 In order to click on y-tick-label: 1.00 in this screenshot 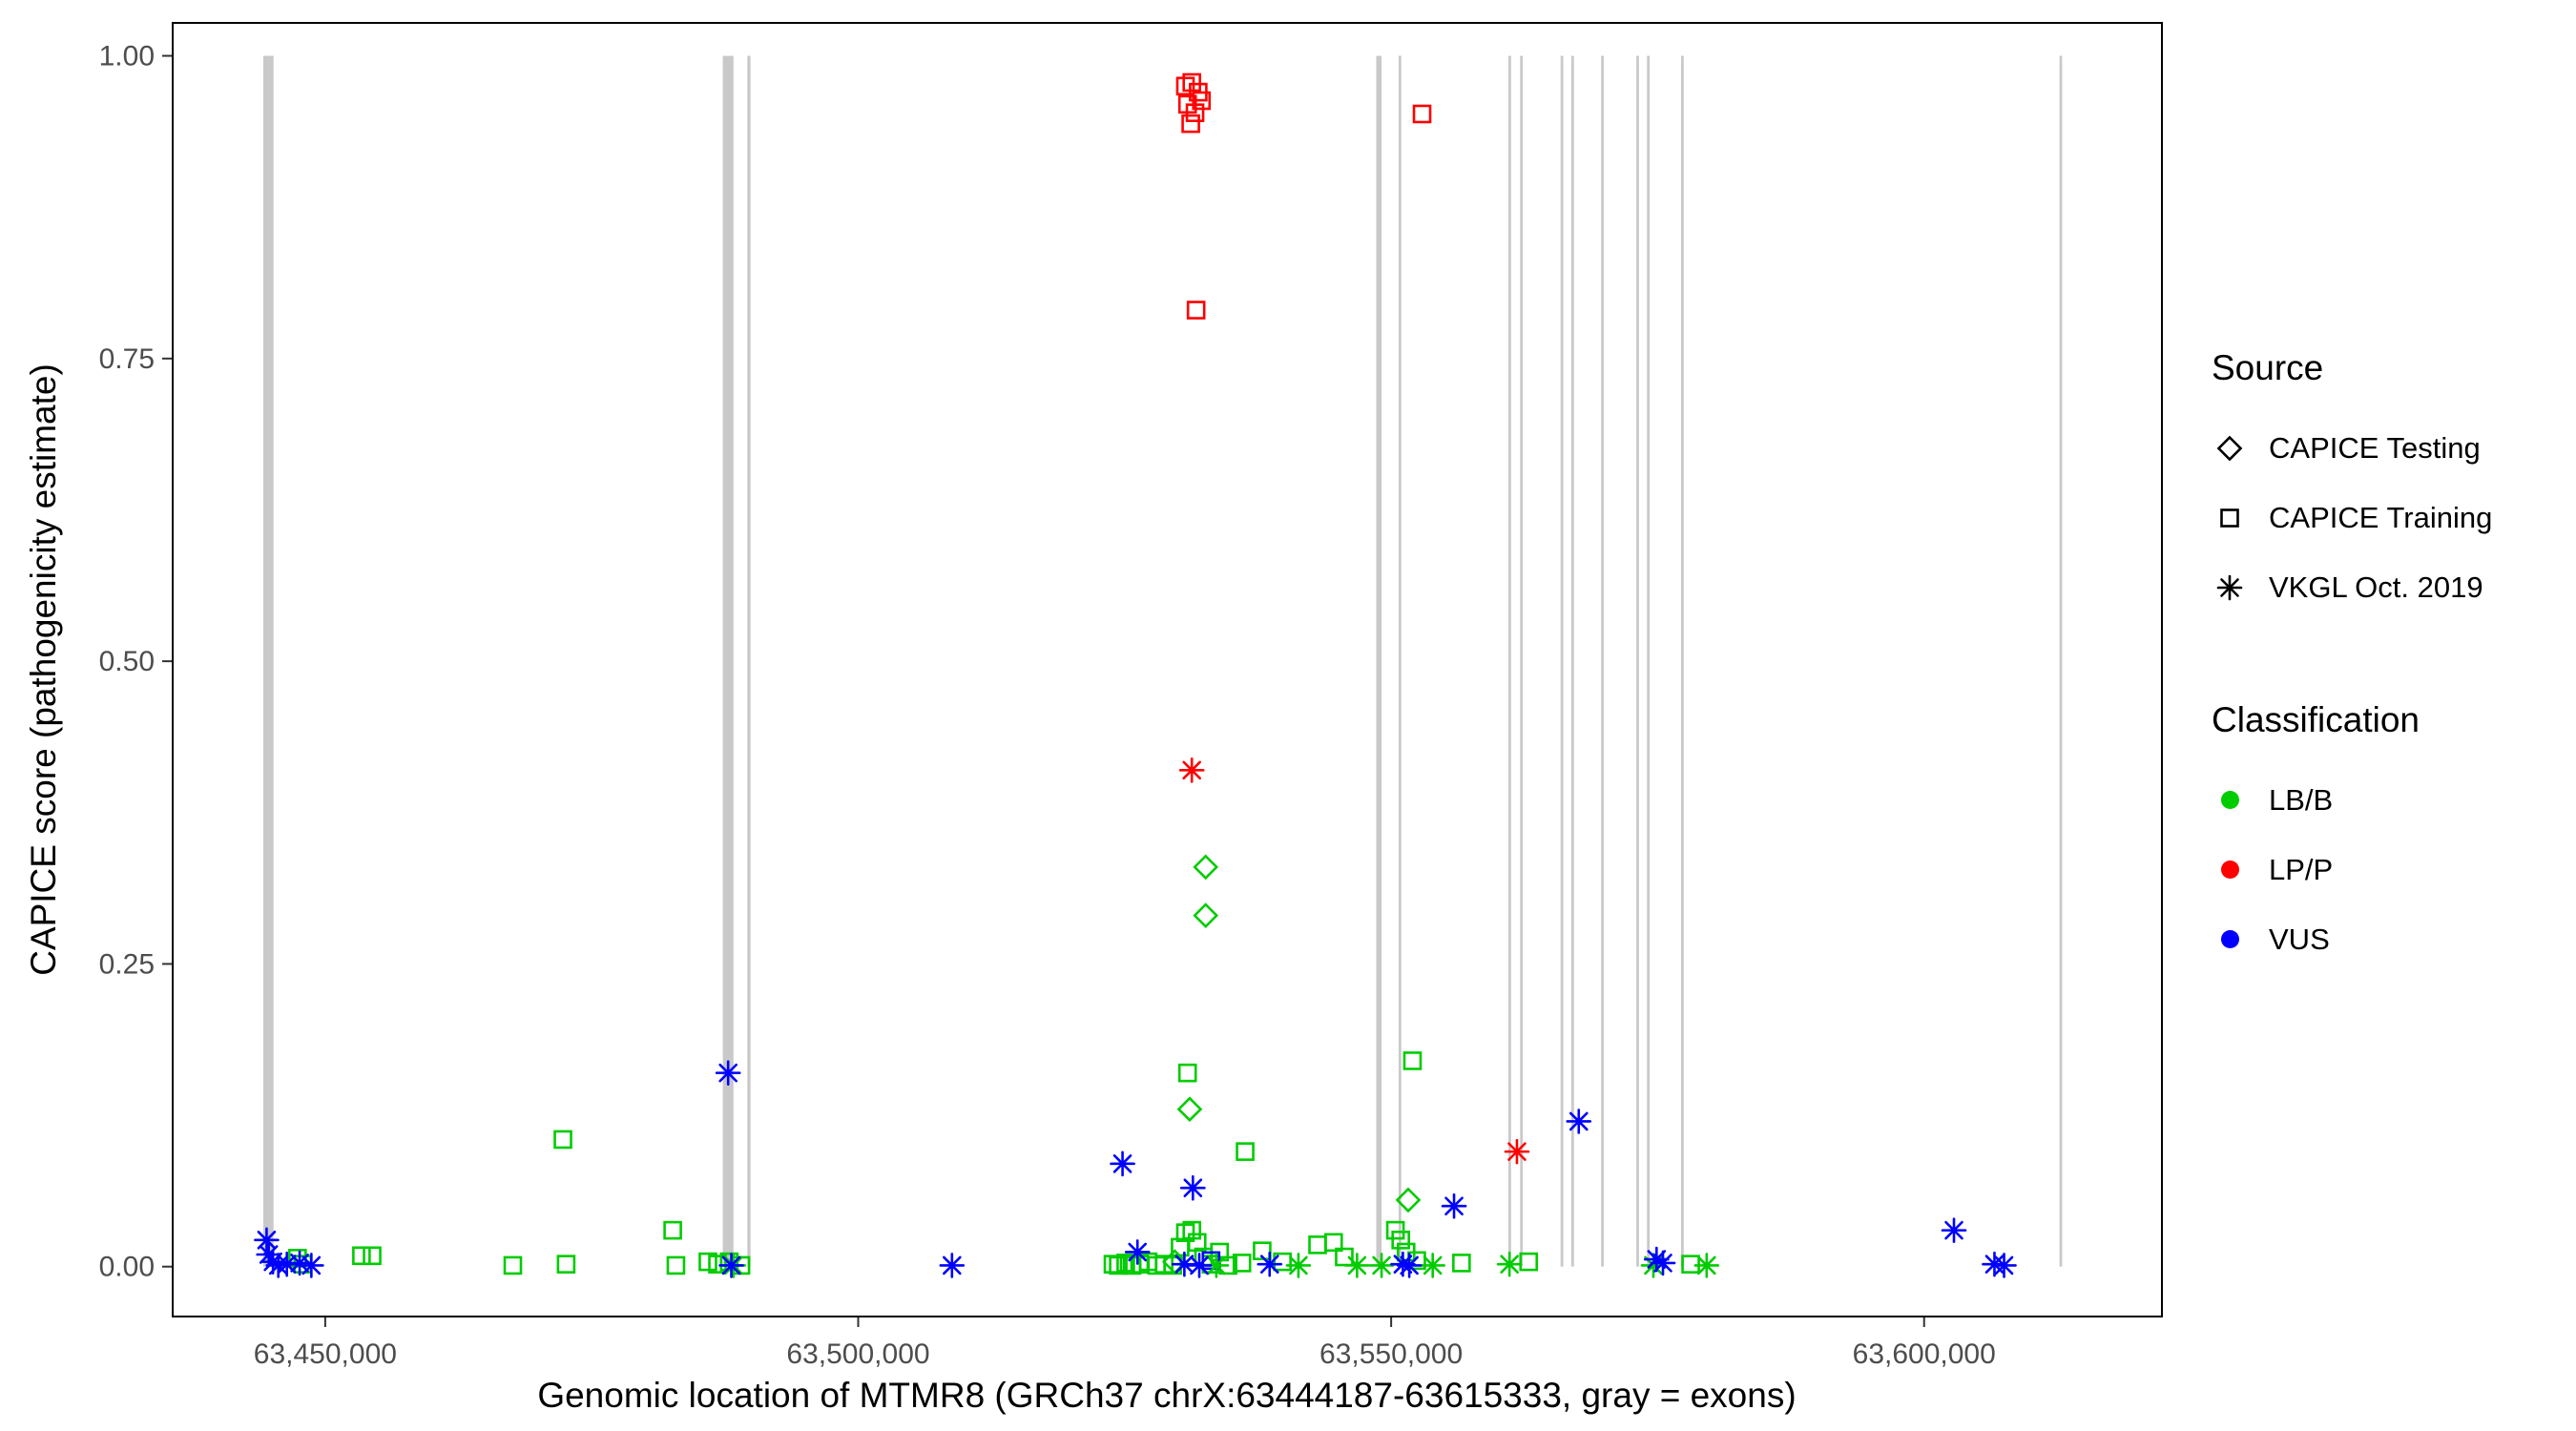, I will do `click(127, 57)`.